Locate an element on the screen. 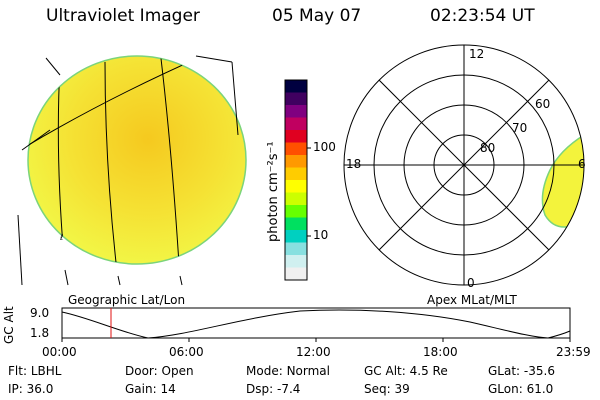 The width and height of the screenshot is (600, 400). time-label: 02:23:54 UT is located at coordinates (482, 16).